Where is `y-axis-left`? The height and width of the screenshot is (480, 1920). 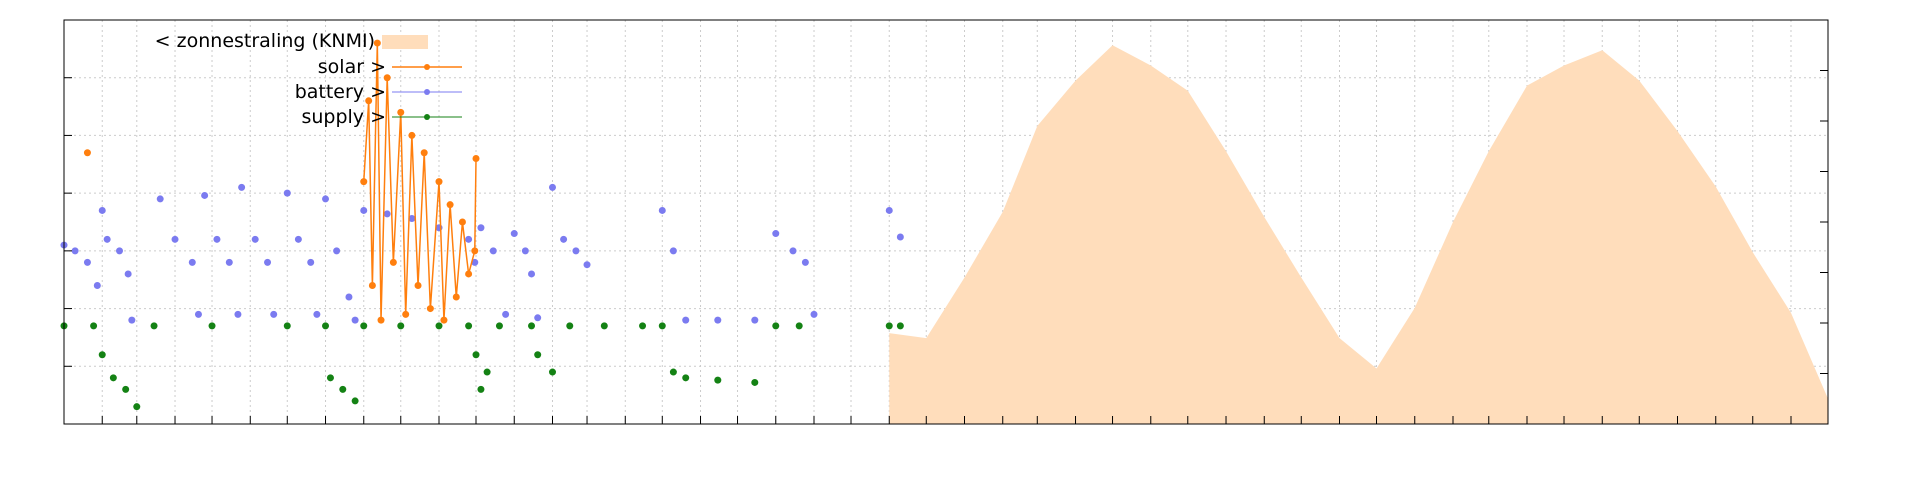
y-axis-left is located at coordinates (68, 222).